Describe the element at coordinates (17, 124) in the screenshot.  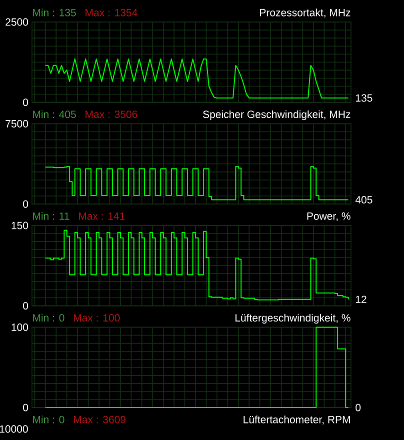
I see `y-tick-label: 7500` at that location.